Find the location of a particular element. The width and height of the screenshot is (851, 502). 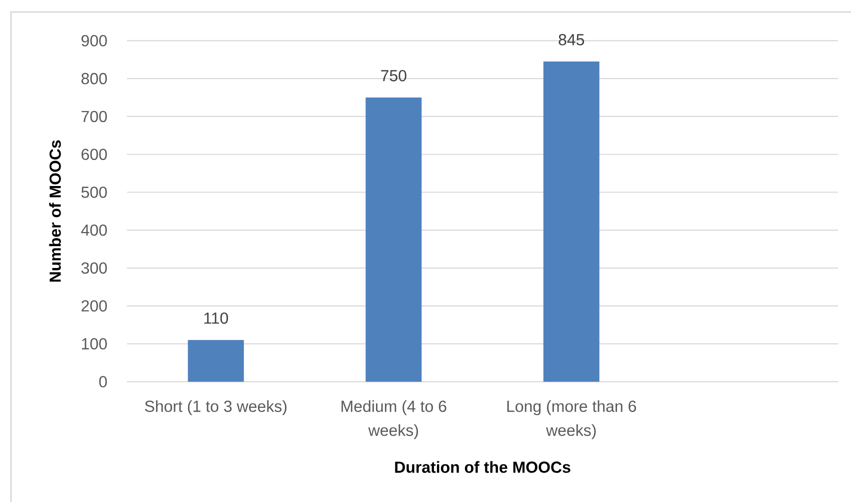

y-tick-label: 300 is located at coordinates (94, 268).